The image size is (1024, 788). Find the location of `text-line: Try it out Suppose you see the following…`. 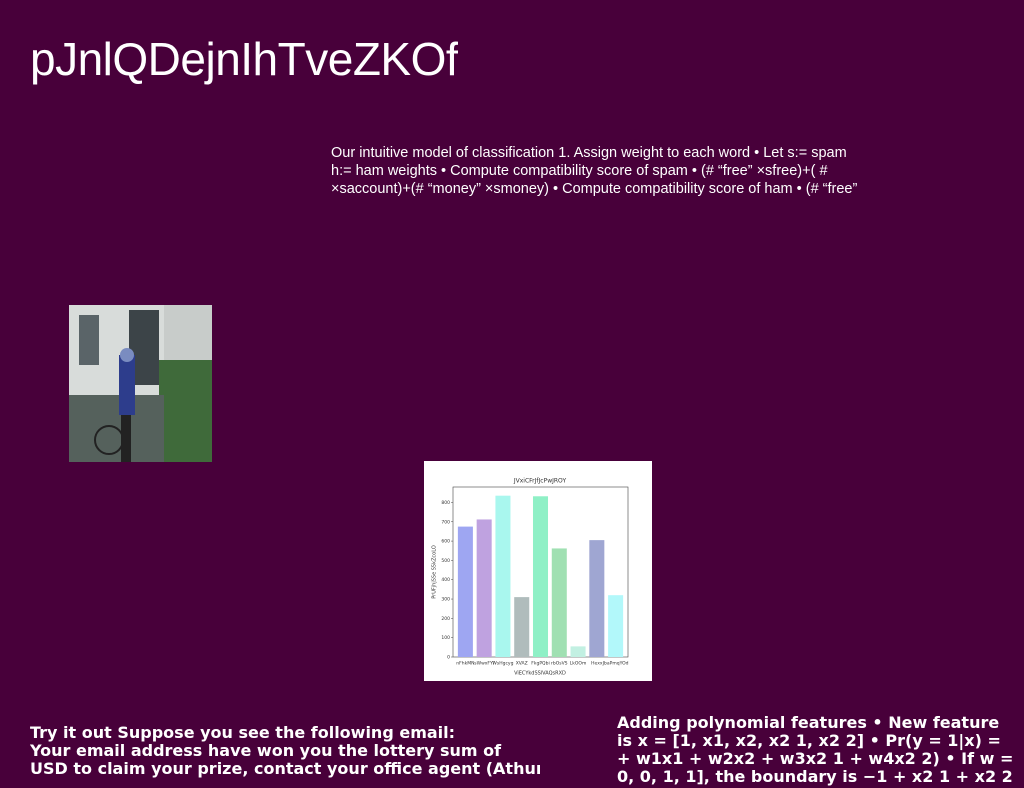

text-line: Try it out Suppose you see the following… is located at coordinates (243, 733).